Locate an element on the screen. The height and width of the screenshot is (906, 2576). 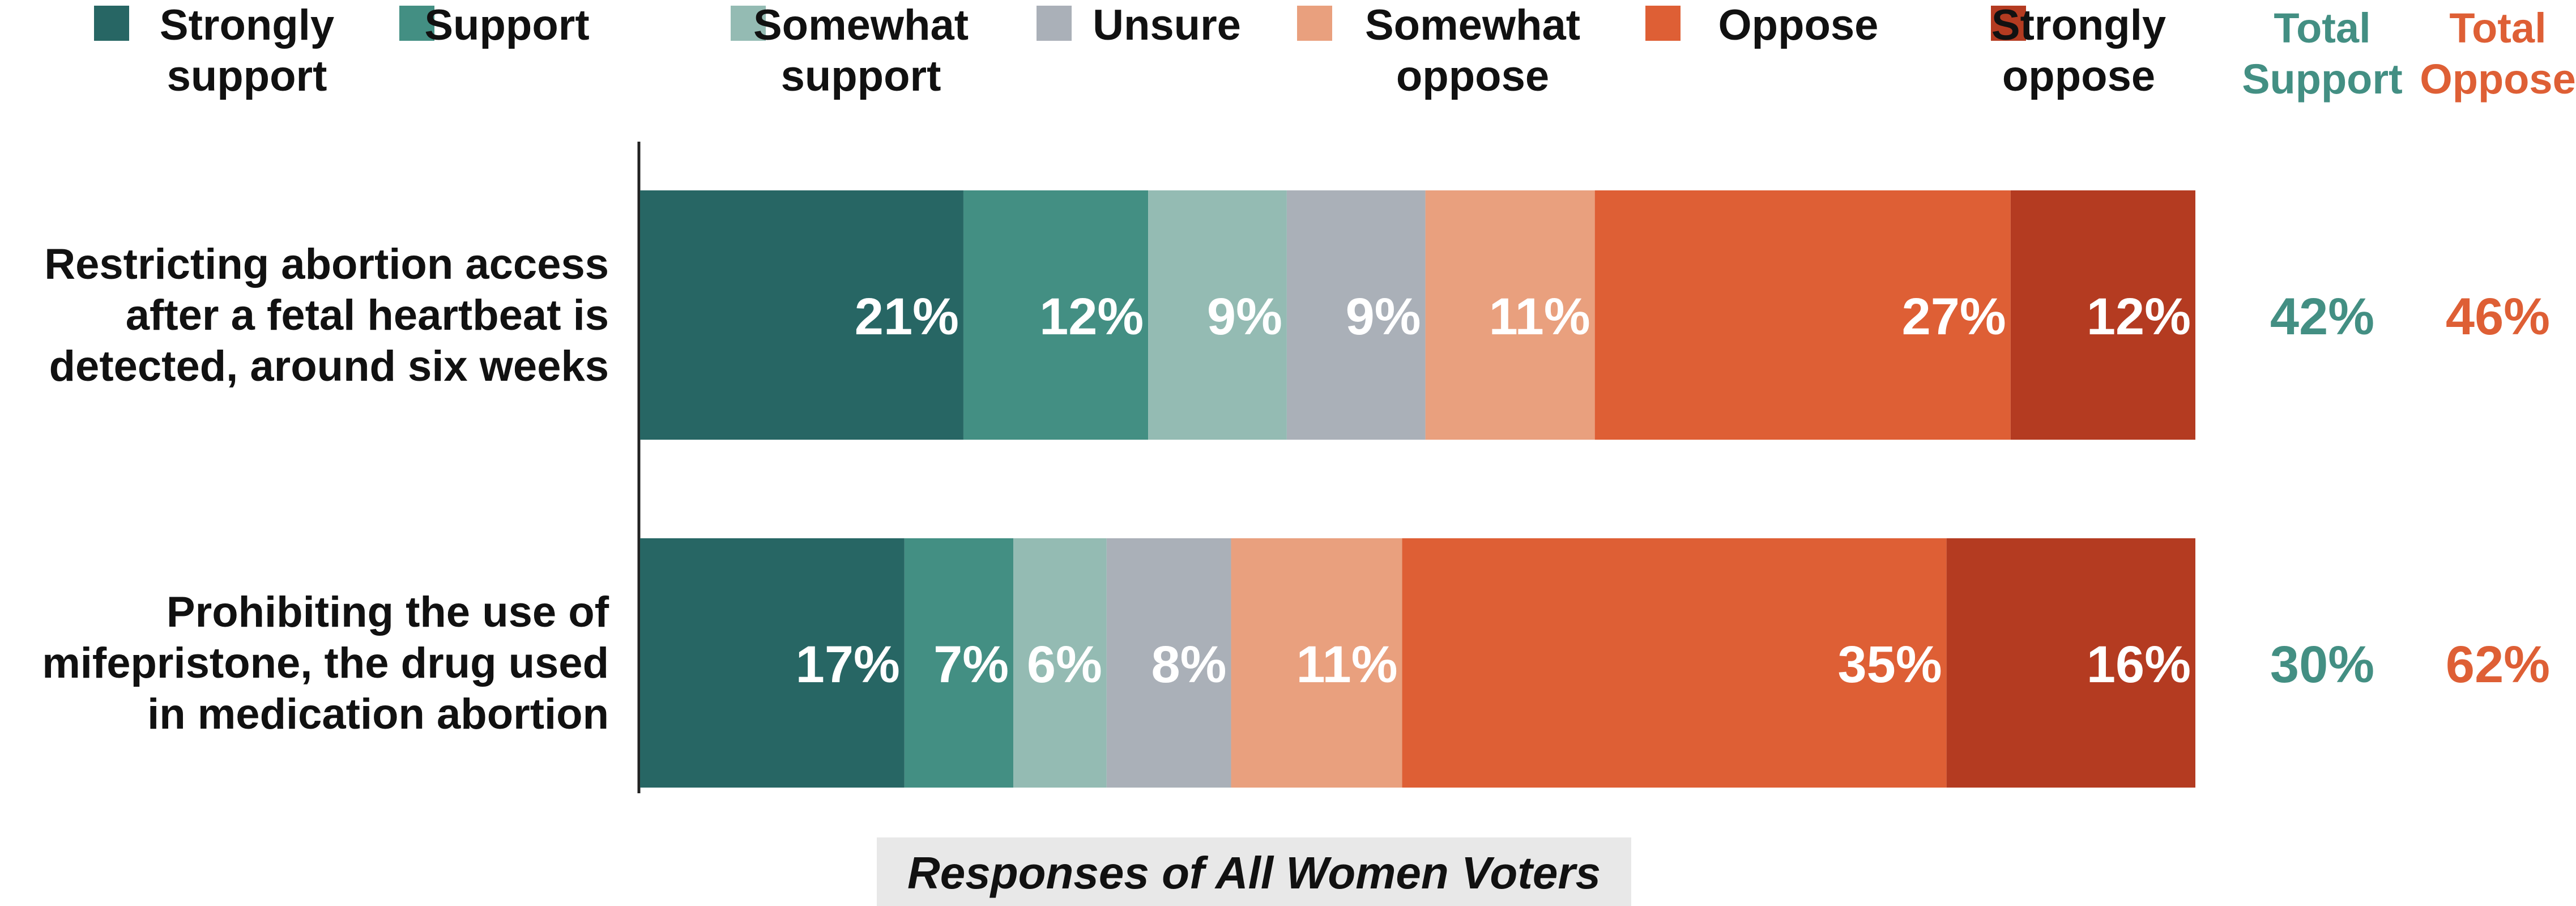
legend-item: Support is located at coordinates (494, 25).